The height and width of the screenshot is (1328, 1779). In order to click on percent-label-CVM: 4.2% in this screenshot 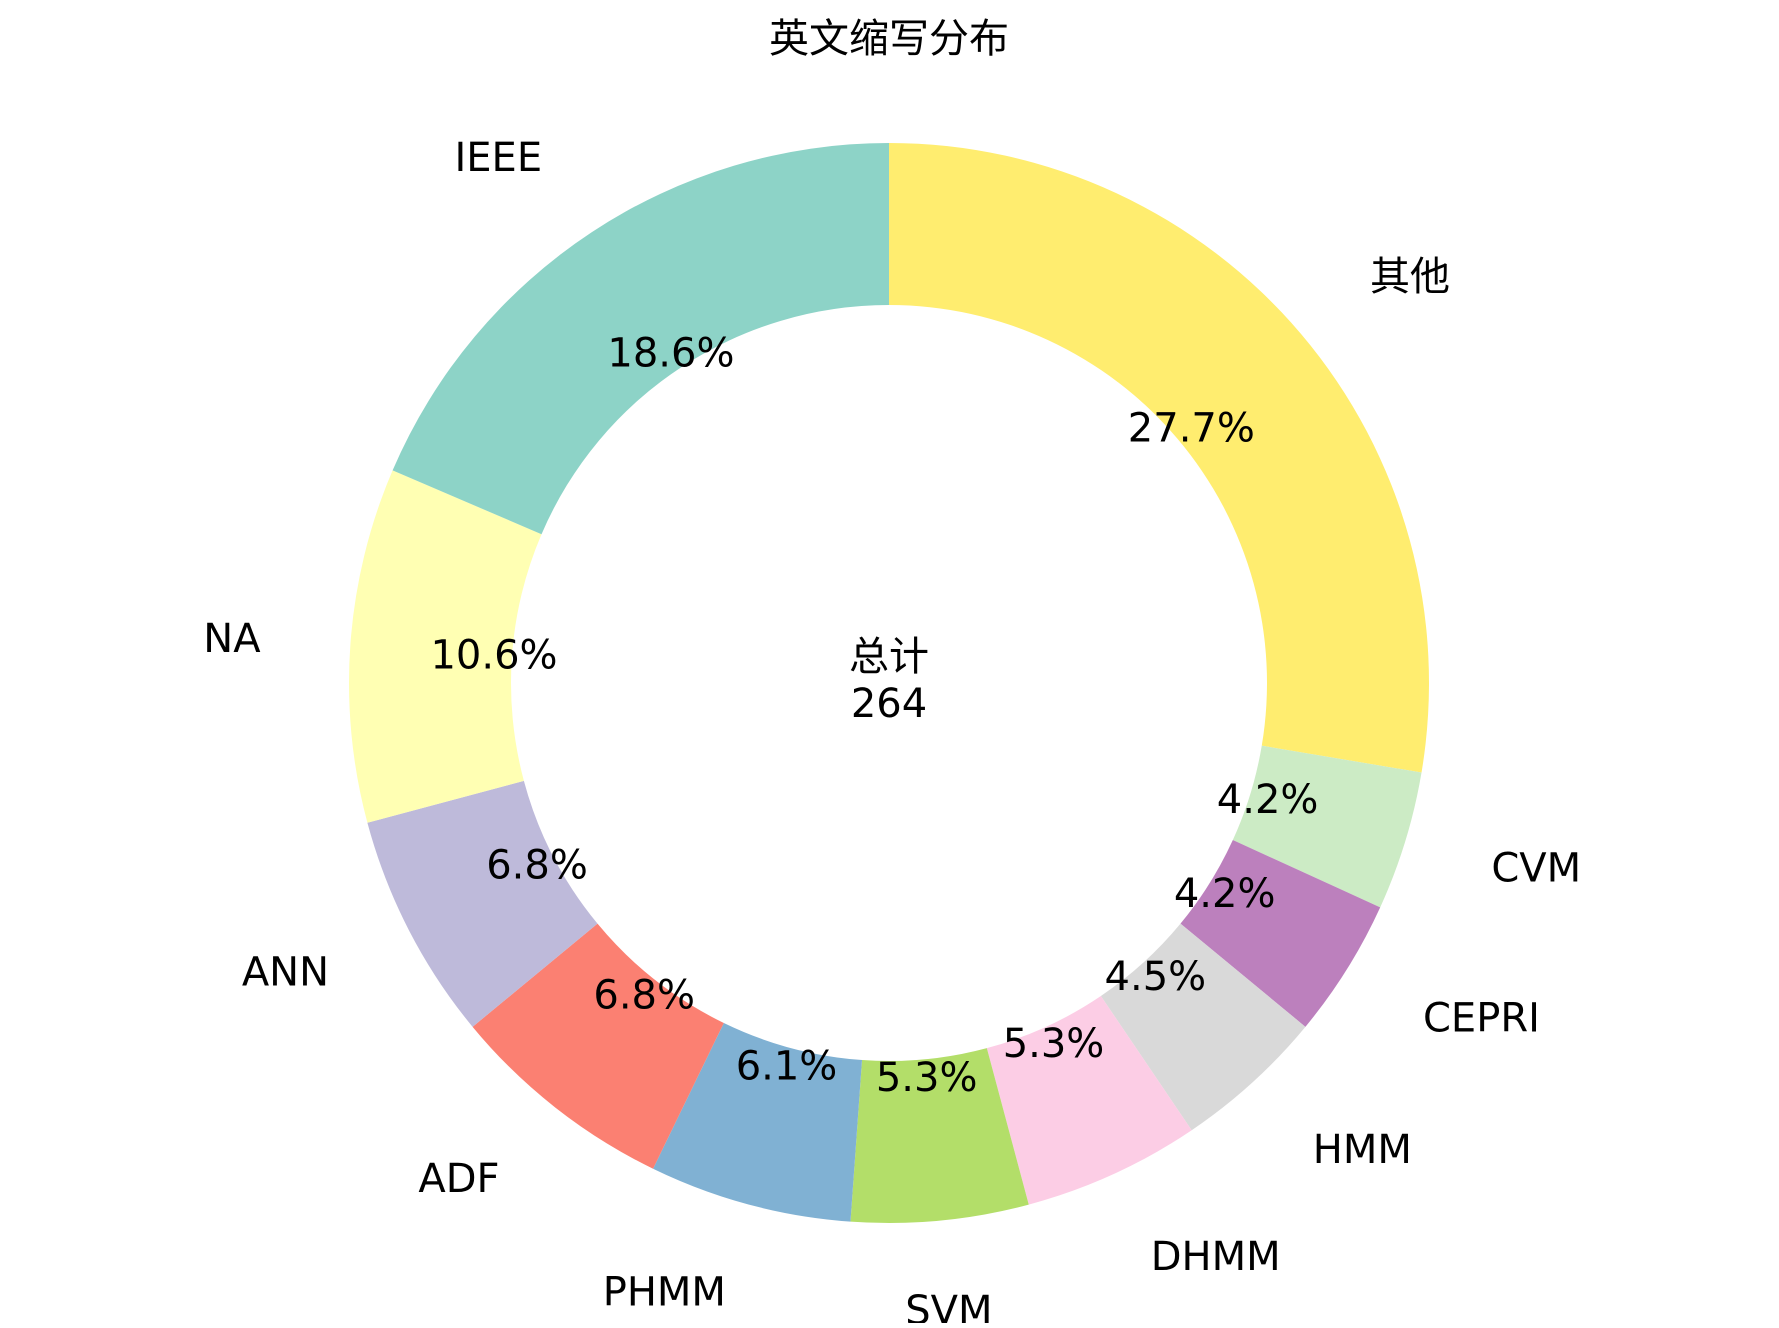, I will do `click(1268, 800)`.